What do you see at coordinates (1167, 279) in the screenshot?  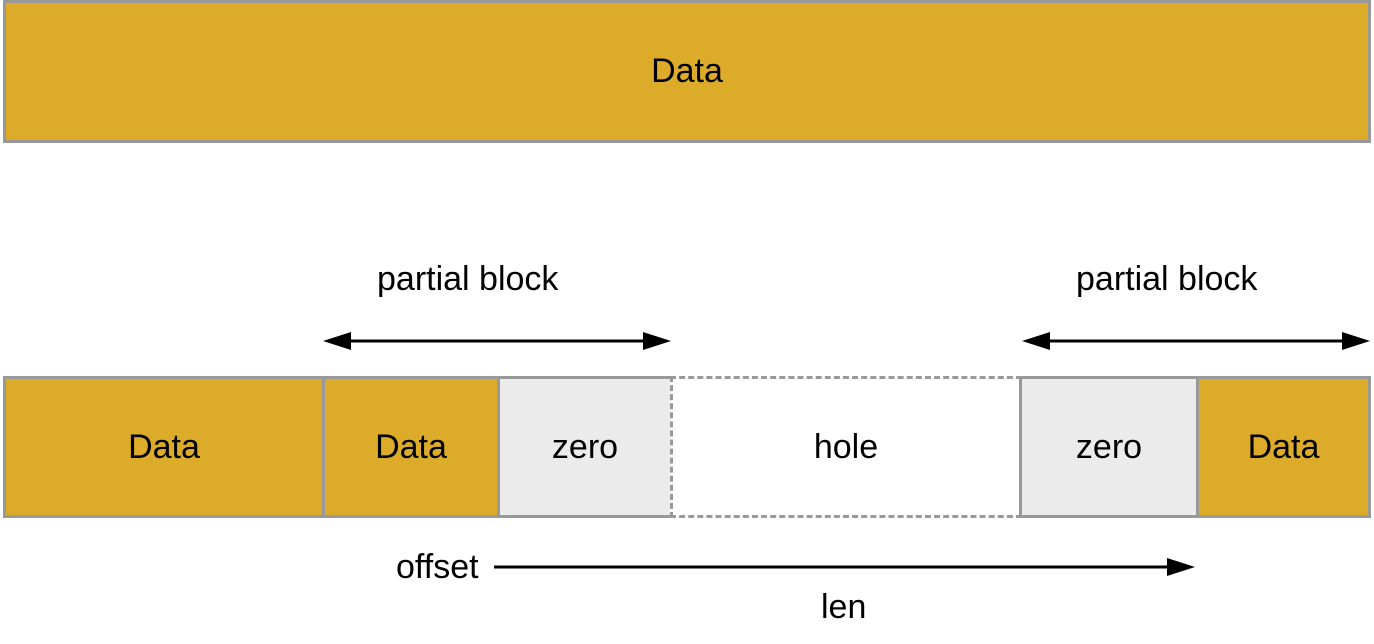 I see `partial-block-right-label: partial block` at bounding box center [1167, 279].